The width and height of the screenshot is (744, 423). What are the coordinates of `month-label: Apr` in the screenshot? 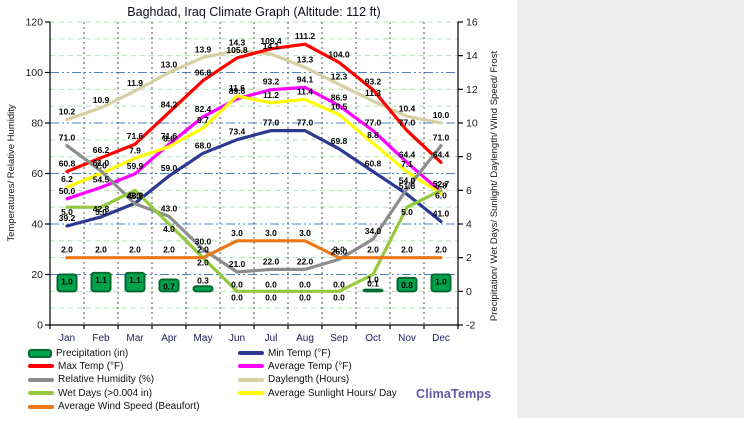 It's located at (169, 338).